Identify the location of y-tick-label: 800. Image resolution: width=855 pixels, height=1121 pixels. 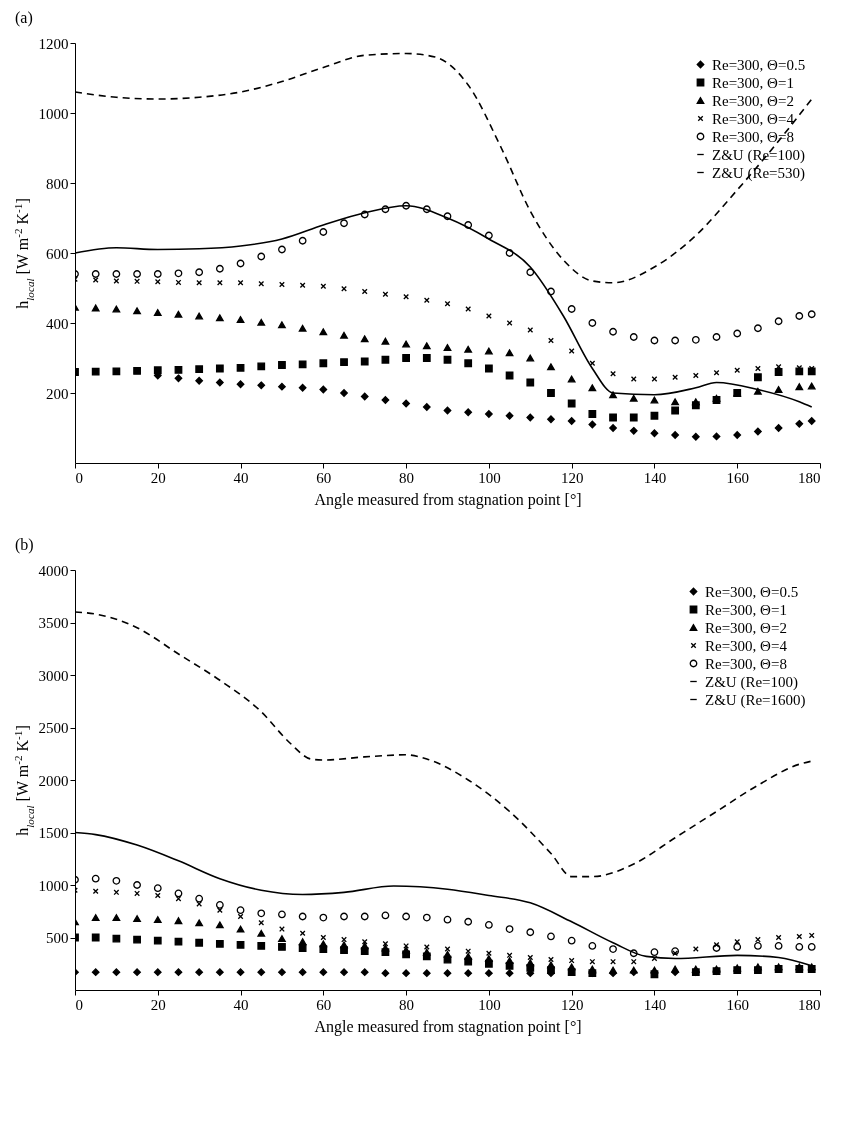
(57, 183).